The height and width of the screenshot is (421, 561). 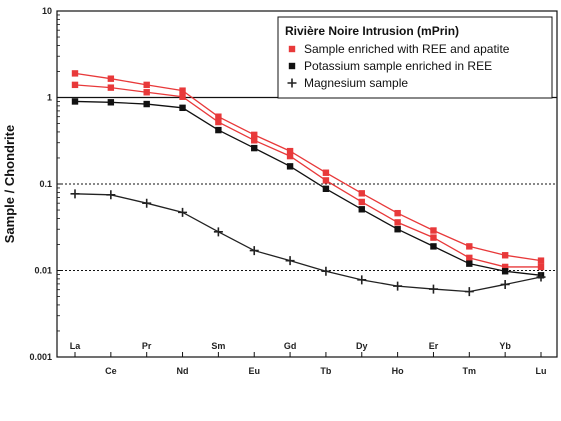 What do you see at coordinates (43, 271) in the screenshot?
I see `y-tick-label: 0.01` at bounding box center [43, 271].